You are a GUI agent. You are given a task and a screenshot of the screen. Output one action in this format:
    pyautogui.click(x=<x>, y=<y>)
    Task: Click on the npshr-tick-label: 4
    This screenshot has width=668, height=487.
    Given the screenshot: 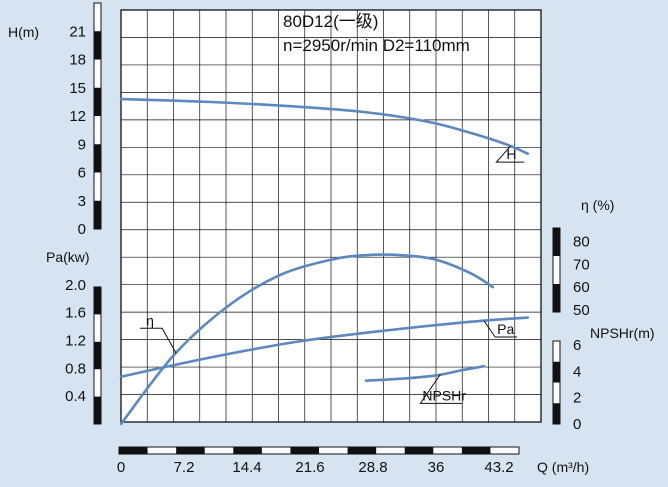 What is the action you would take?
    pyautogui.click(x=577, y=371)
    